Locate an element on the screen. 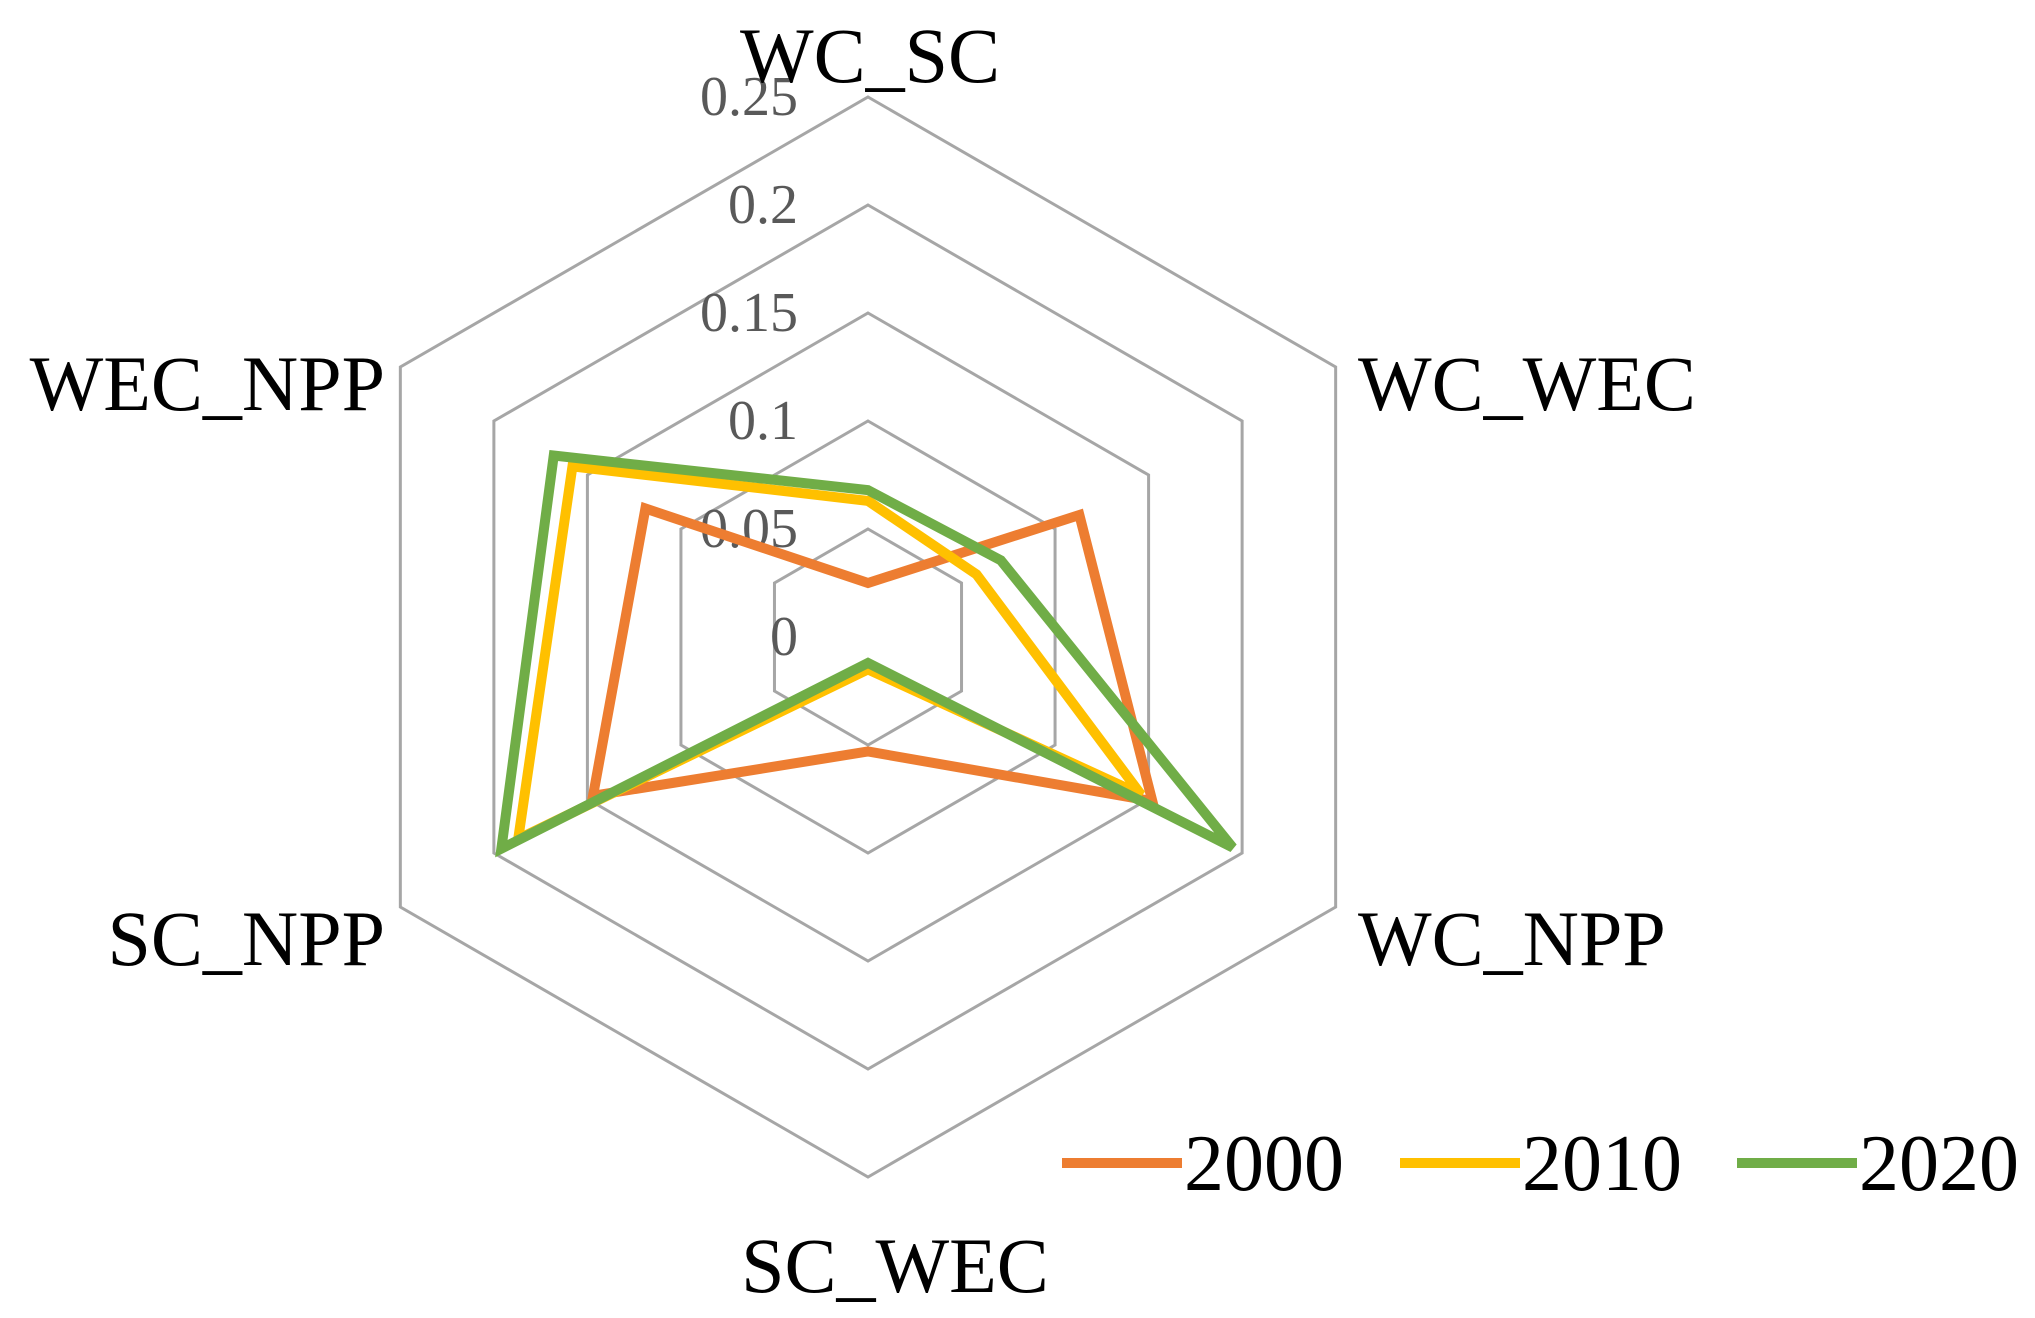 The width and height of the screenshot is (2035, 1318). axis-label-sc-wec: SC_WEC is located at coordinates (895, 1265).